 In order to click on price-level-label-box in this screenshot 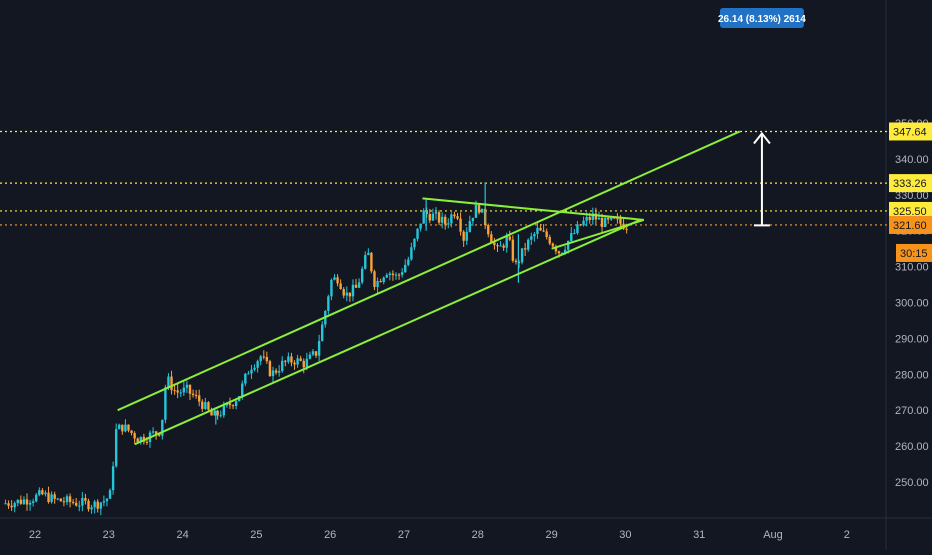, I will do `click(910, 224)`.